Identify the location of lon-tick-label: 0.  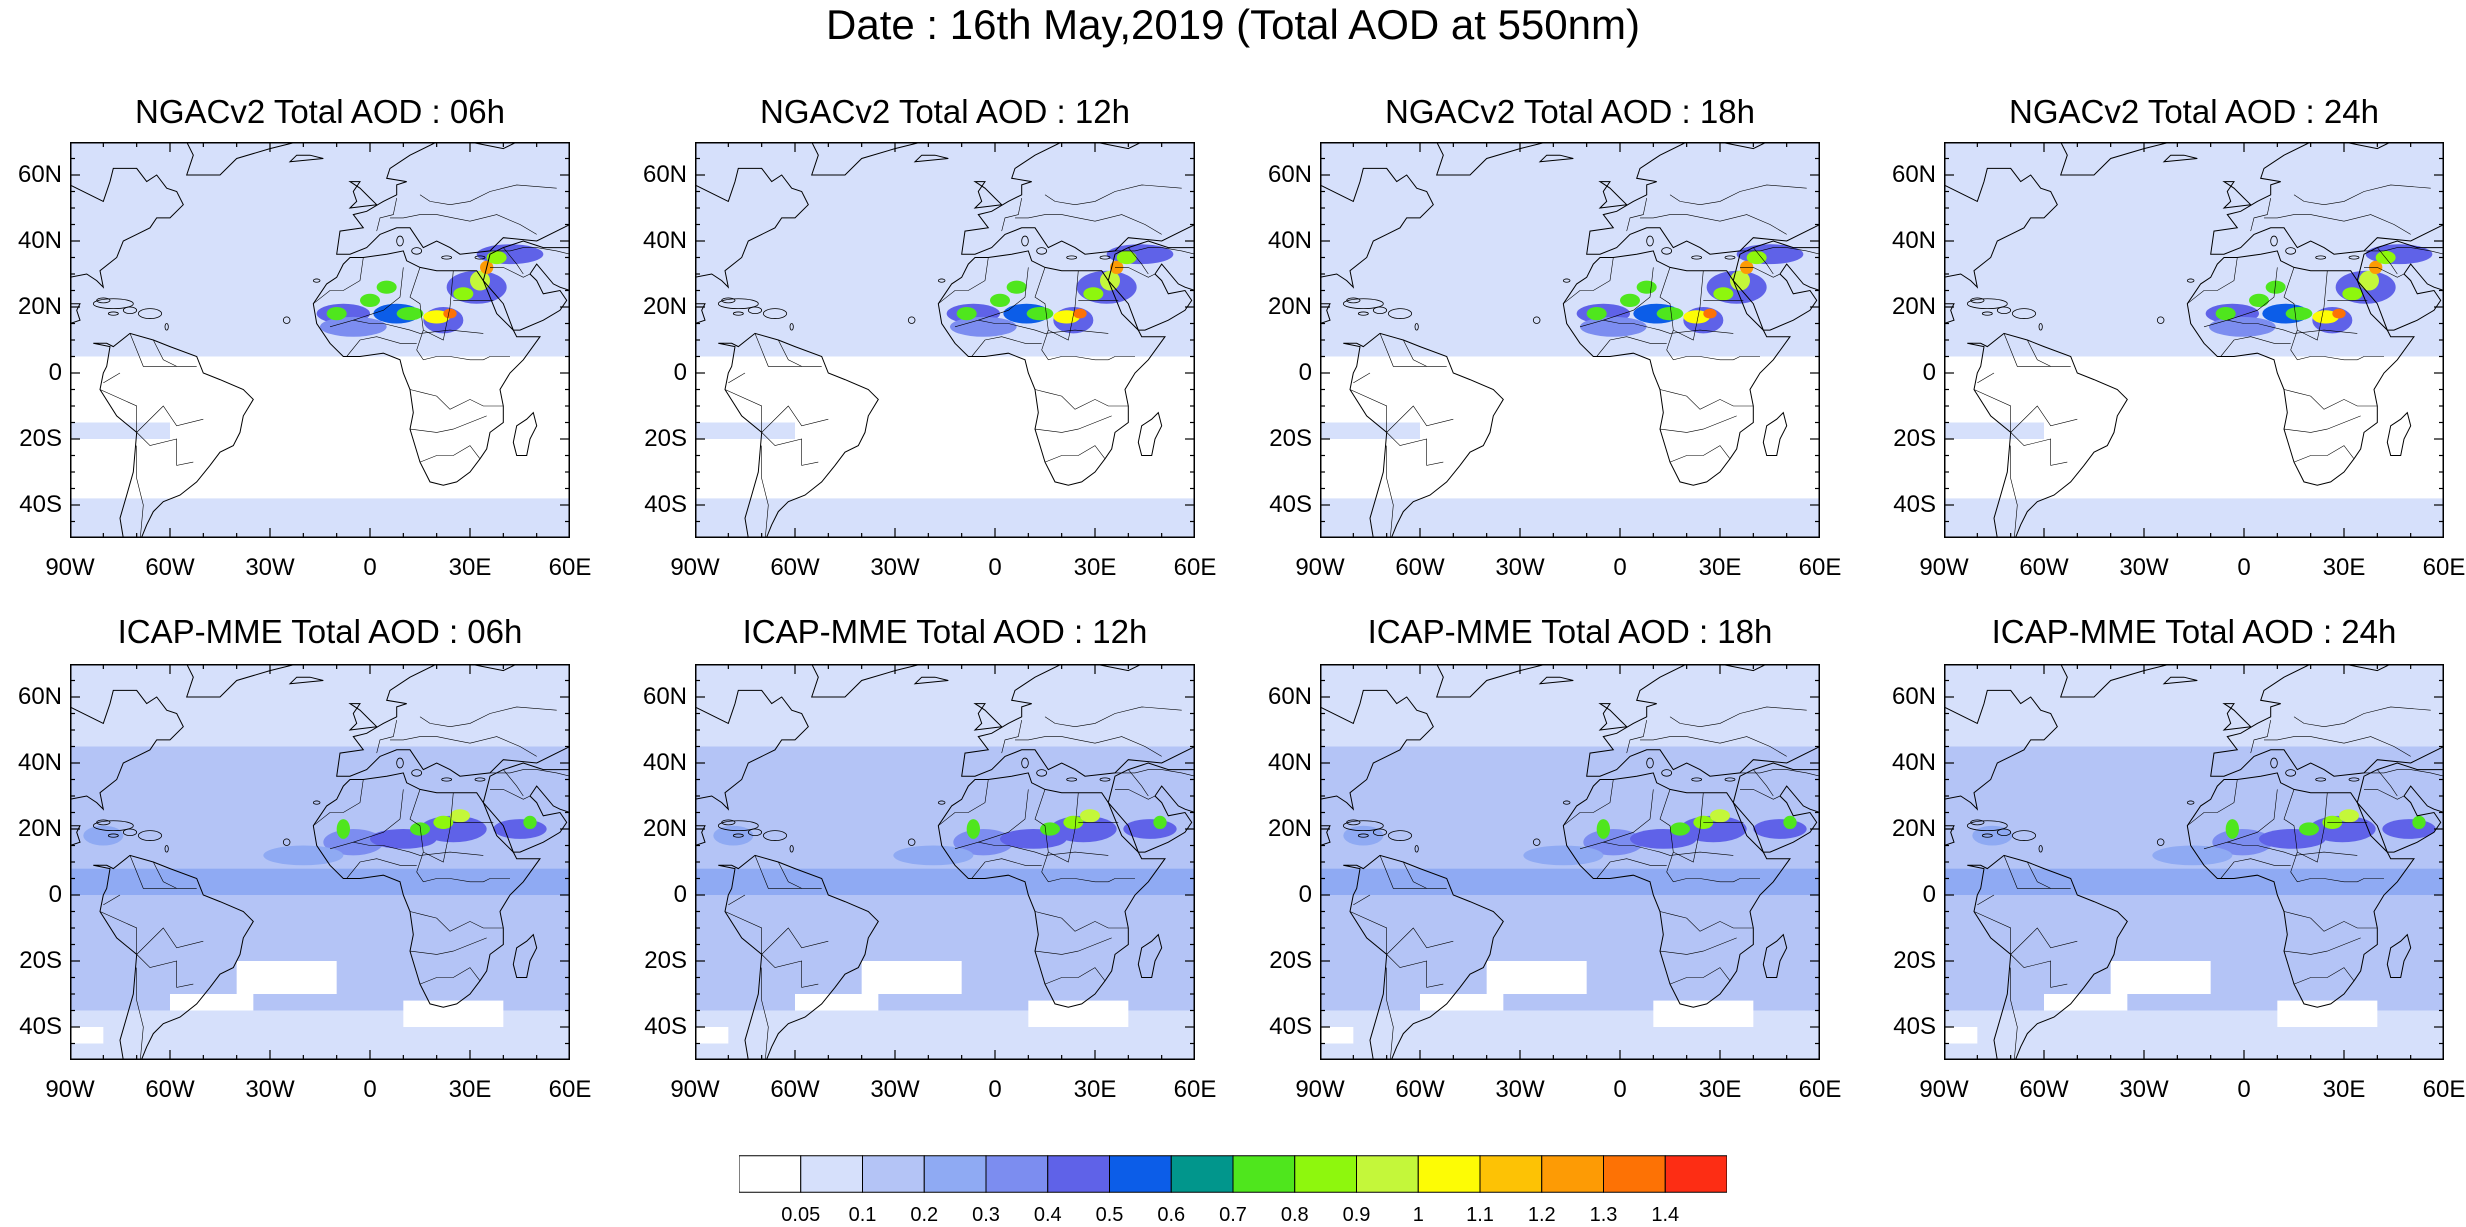
(995, 567).